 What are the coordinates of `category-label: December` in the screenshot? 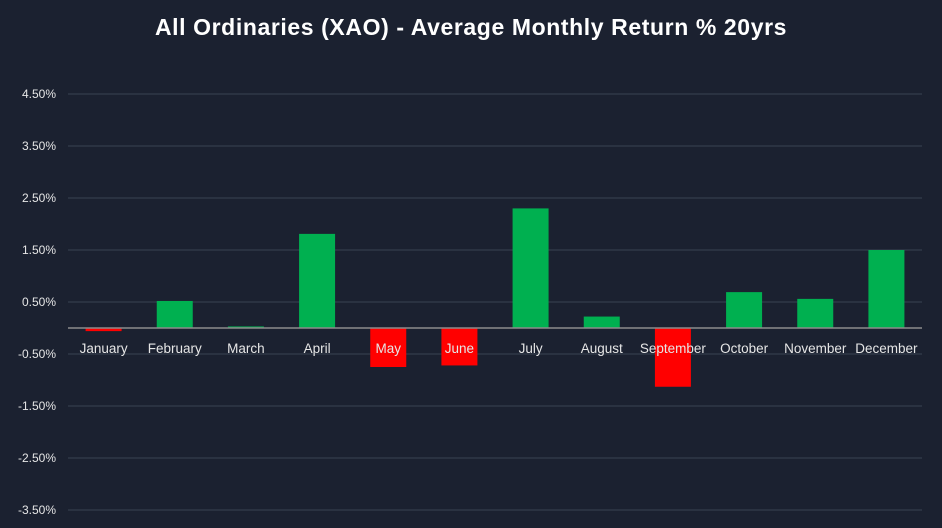 It's located at (886, 348).